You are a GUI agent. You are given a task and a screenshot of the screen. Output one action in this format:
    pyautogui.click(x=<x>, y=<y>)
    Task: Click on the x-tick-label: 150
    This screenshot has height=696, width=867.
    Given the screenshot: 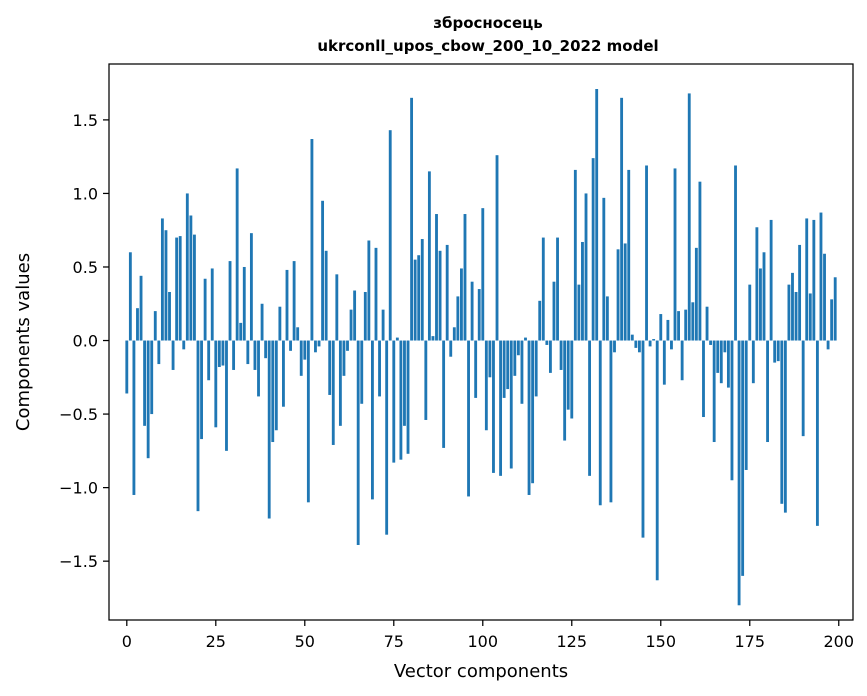 What is the action you would take?
    pyautogui.click(x=660, y=641)
    